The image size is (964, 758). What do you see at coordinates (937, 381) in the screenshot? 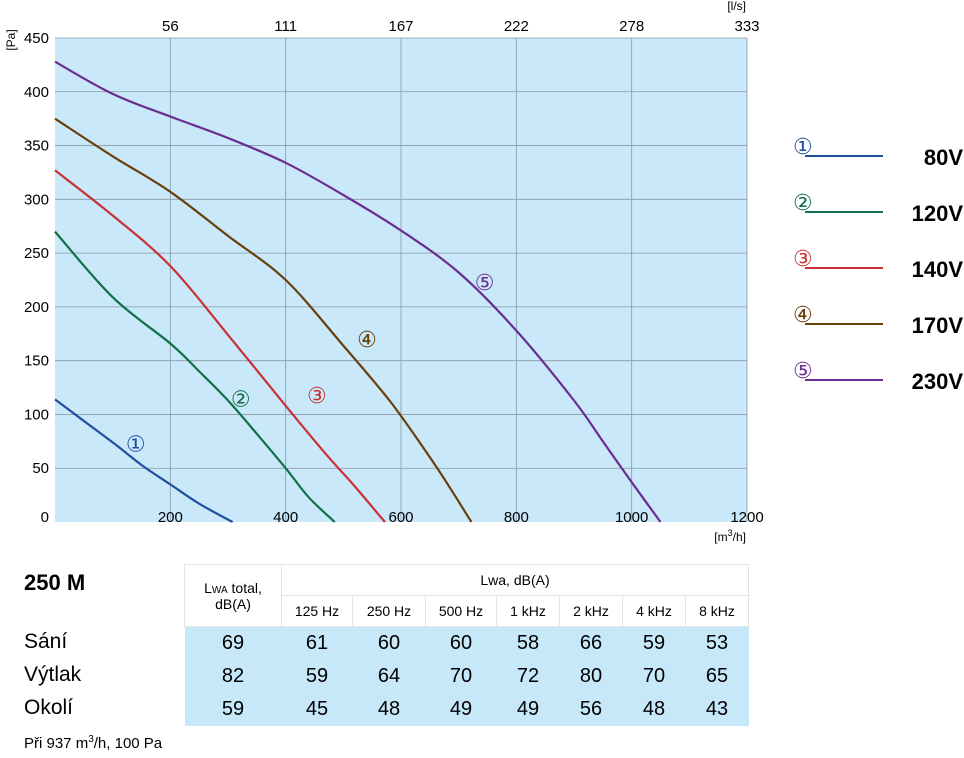
I see `legend-label: 230V` at bounding box center [937, 381].